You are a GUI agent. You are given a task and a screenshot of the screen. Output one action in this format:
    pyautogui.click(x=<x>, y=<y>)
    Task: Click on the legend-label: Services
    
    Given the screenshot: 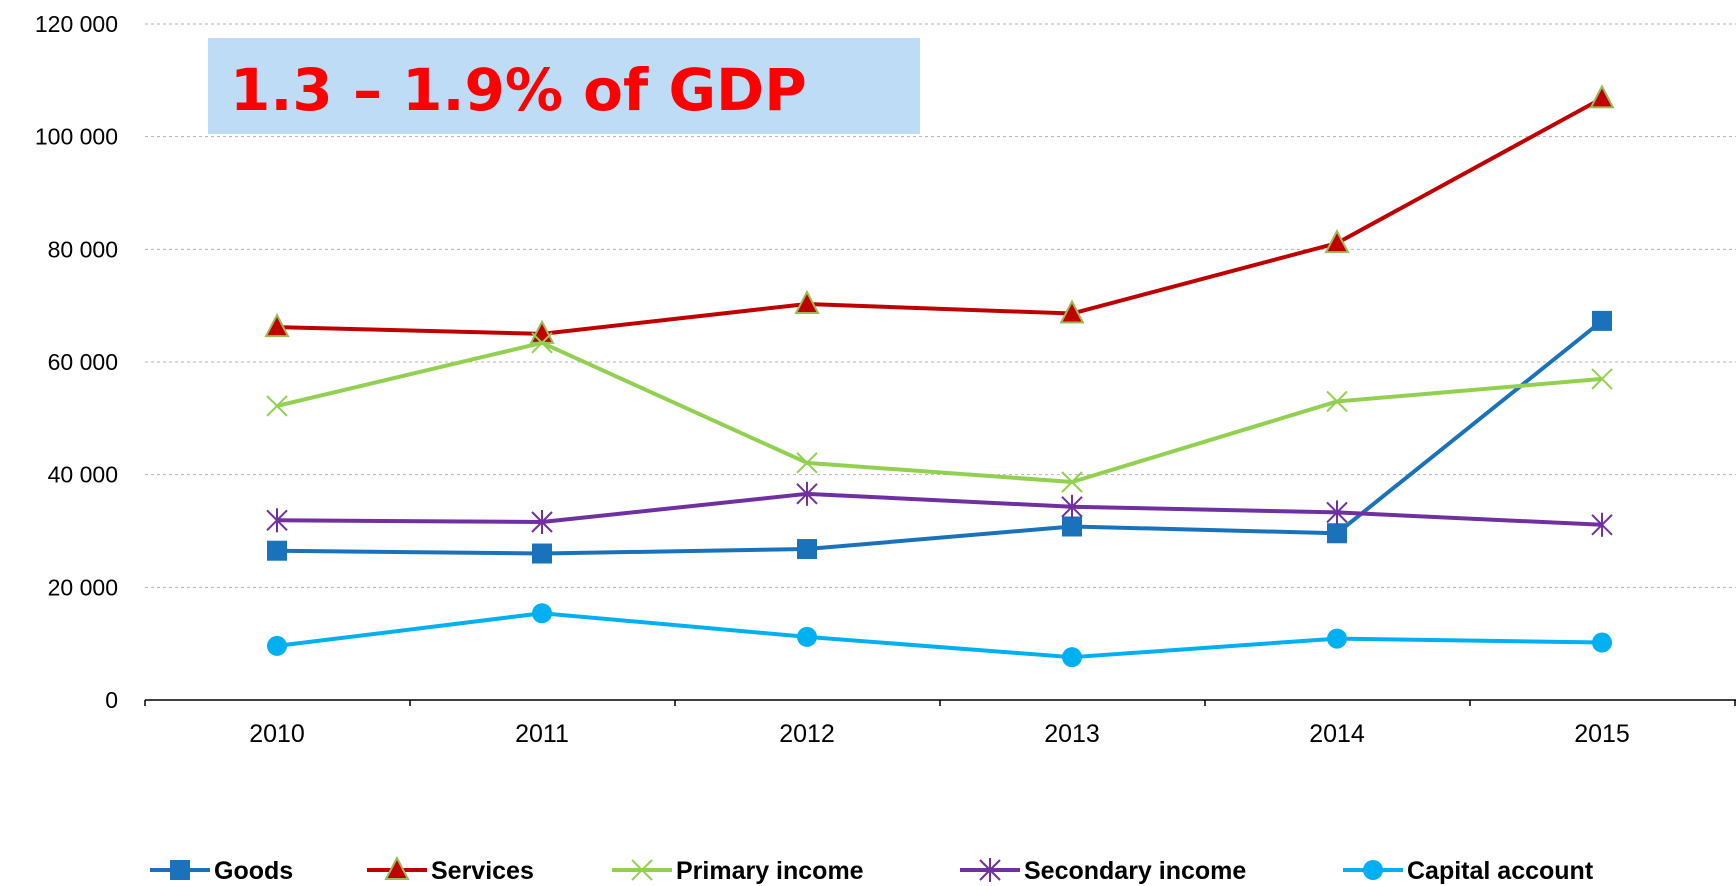 What is the action you would take?
    pyautogui.click(x=482, y=871)
    